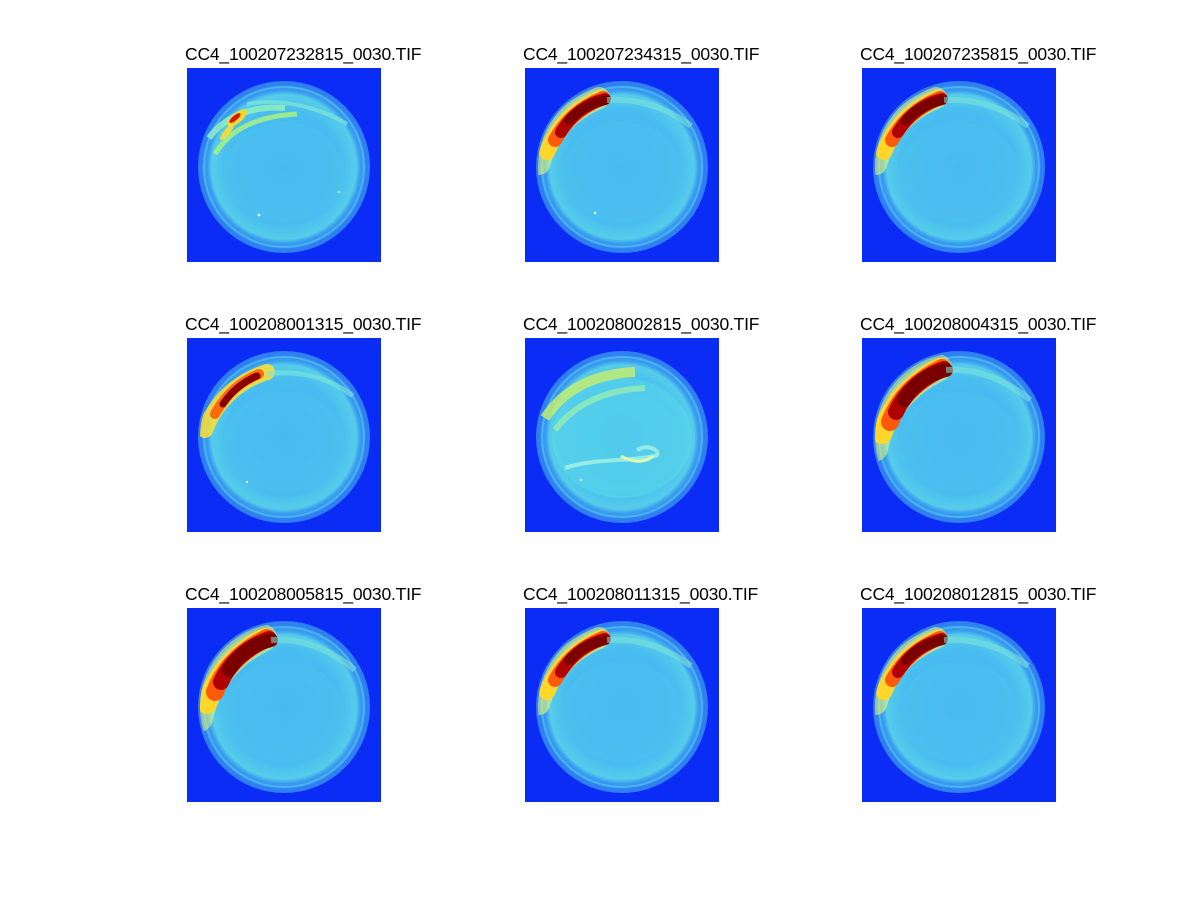 The height and width of the screenshot is (901, 1201). I want to click on allsky-panel-8: CC4_100208011315_0030.TIF, so click(640, 693).